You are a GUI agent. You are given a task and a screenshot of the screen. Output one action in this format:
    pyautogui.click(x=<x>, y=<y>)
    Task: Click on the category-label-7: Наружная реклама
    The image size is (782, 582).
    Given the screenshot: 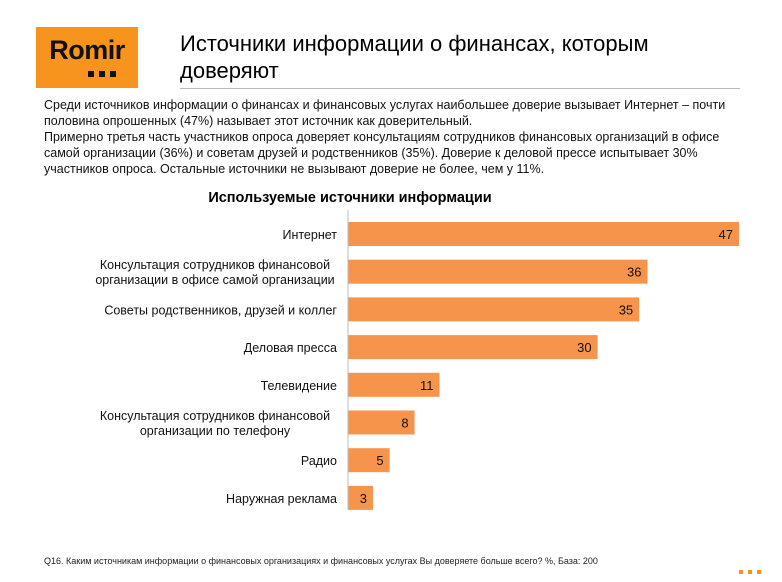 What is the action you would take?
    pyautogui.click(x=281, y=499)
    